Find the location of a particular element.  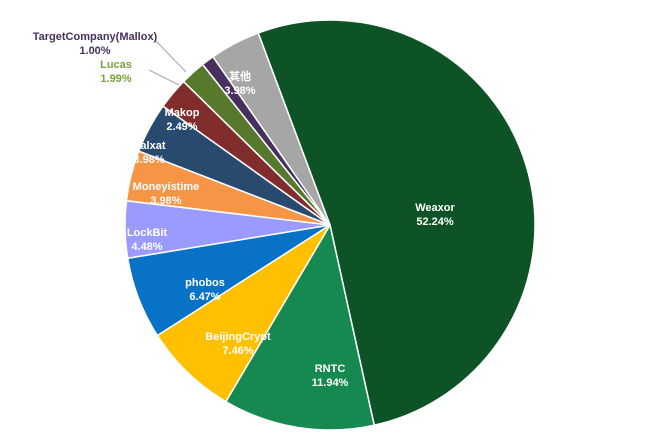

leader-lines is located at coordinates (167, 62).